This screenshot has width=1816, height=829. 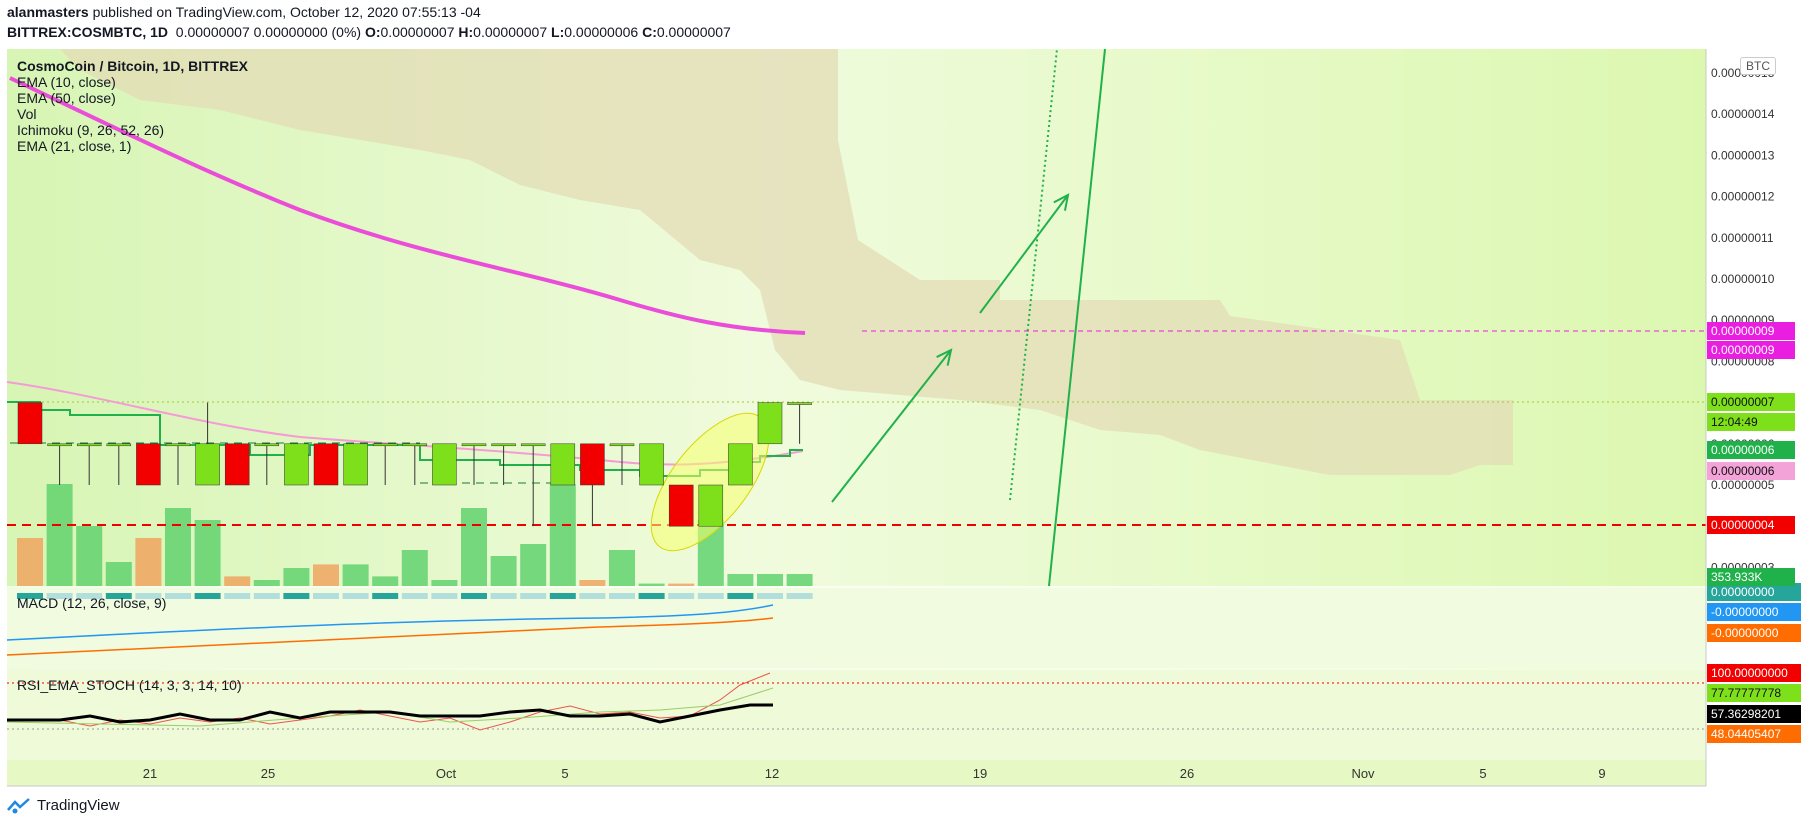 I want to click on change-value: 0.00000007 0.00000000 (0%), so click(x=268, y=32).